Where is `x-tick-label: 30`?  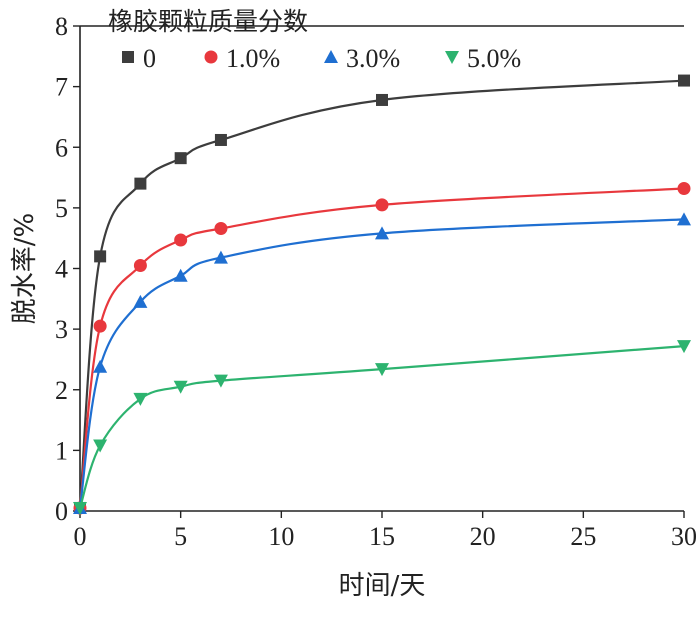 x-tick-label: 30 is located at coordinates (684, 536).